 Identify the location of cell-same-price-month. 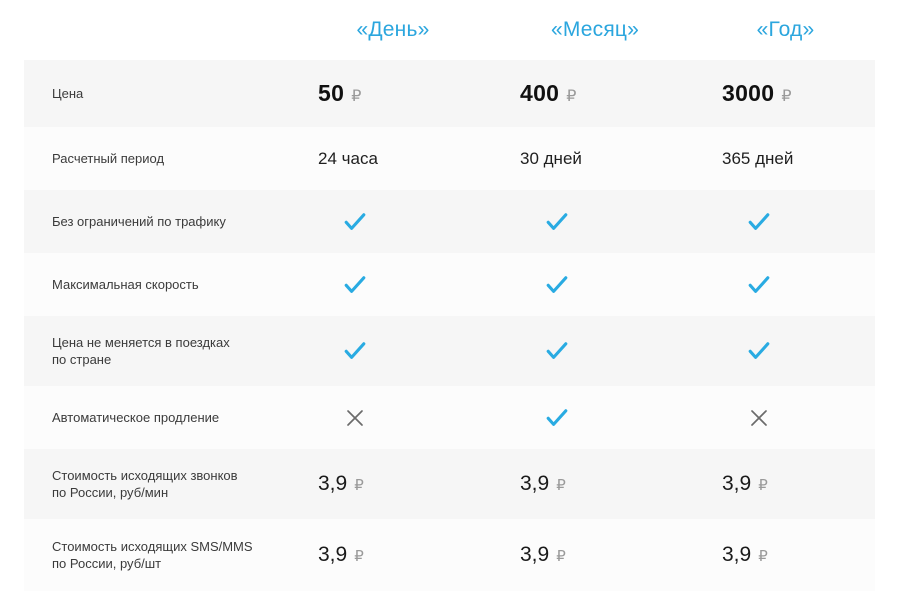
(595, 351).